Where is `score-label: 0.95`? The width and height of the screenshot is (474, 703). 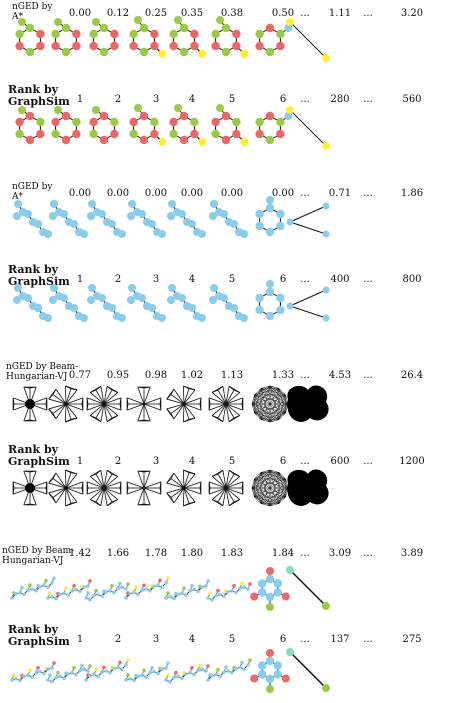
score-label: 0.95 is located at coordinates (118, 375).